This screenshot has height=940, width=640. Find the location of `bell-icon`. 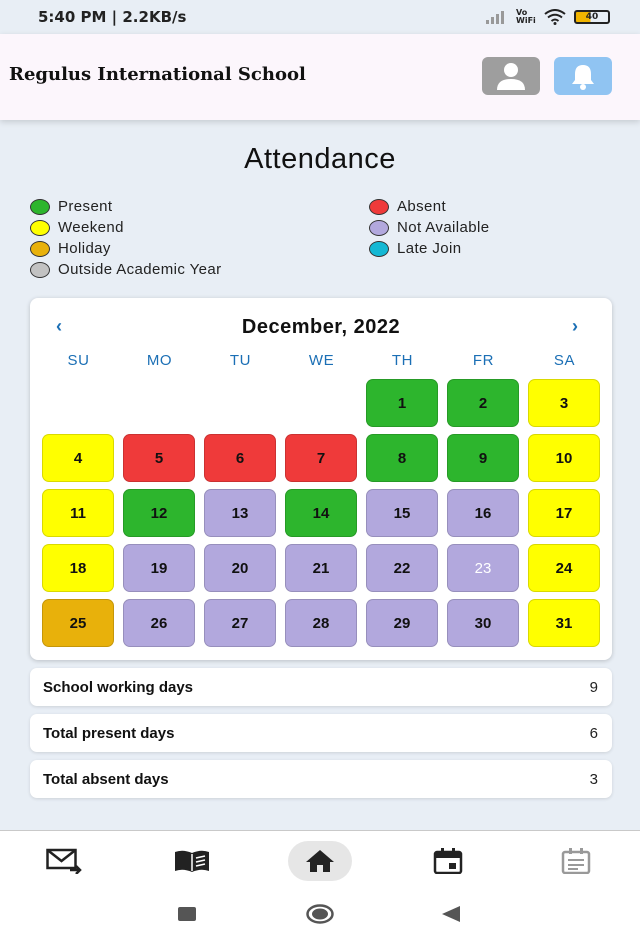

bell-icon is located at coordinates (583, 77).